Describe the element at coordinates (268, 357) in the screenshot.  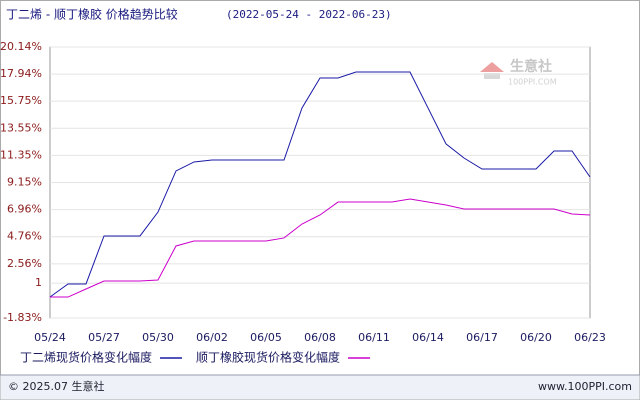
I see `legend-label: 顺丁橡胶现货价格变化幅度` at that location.